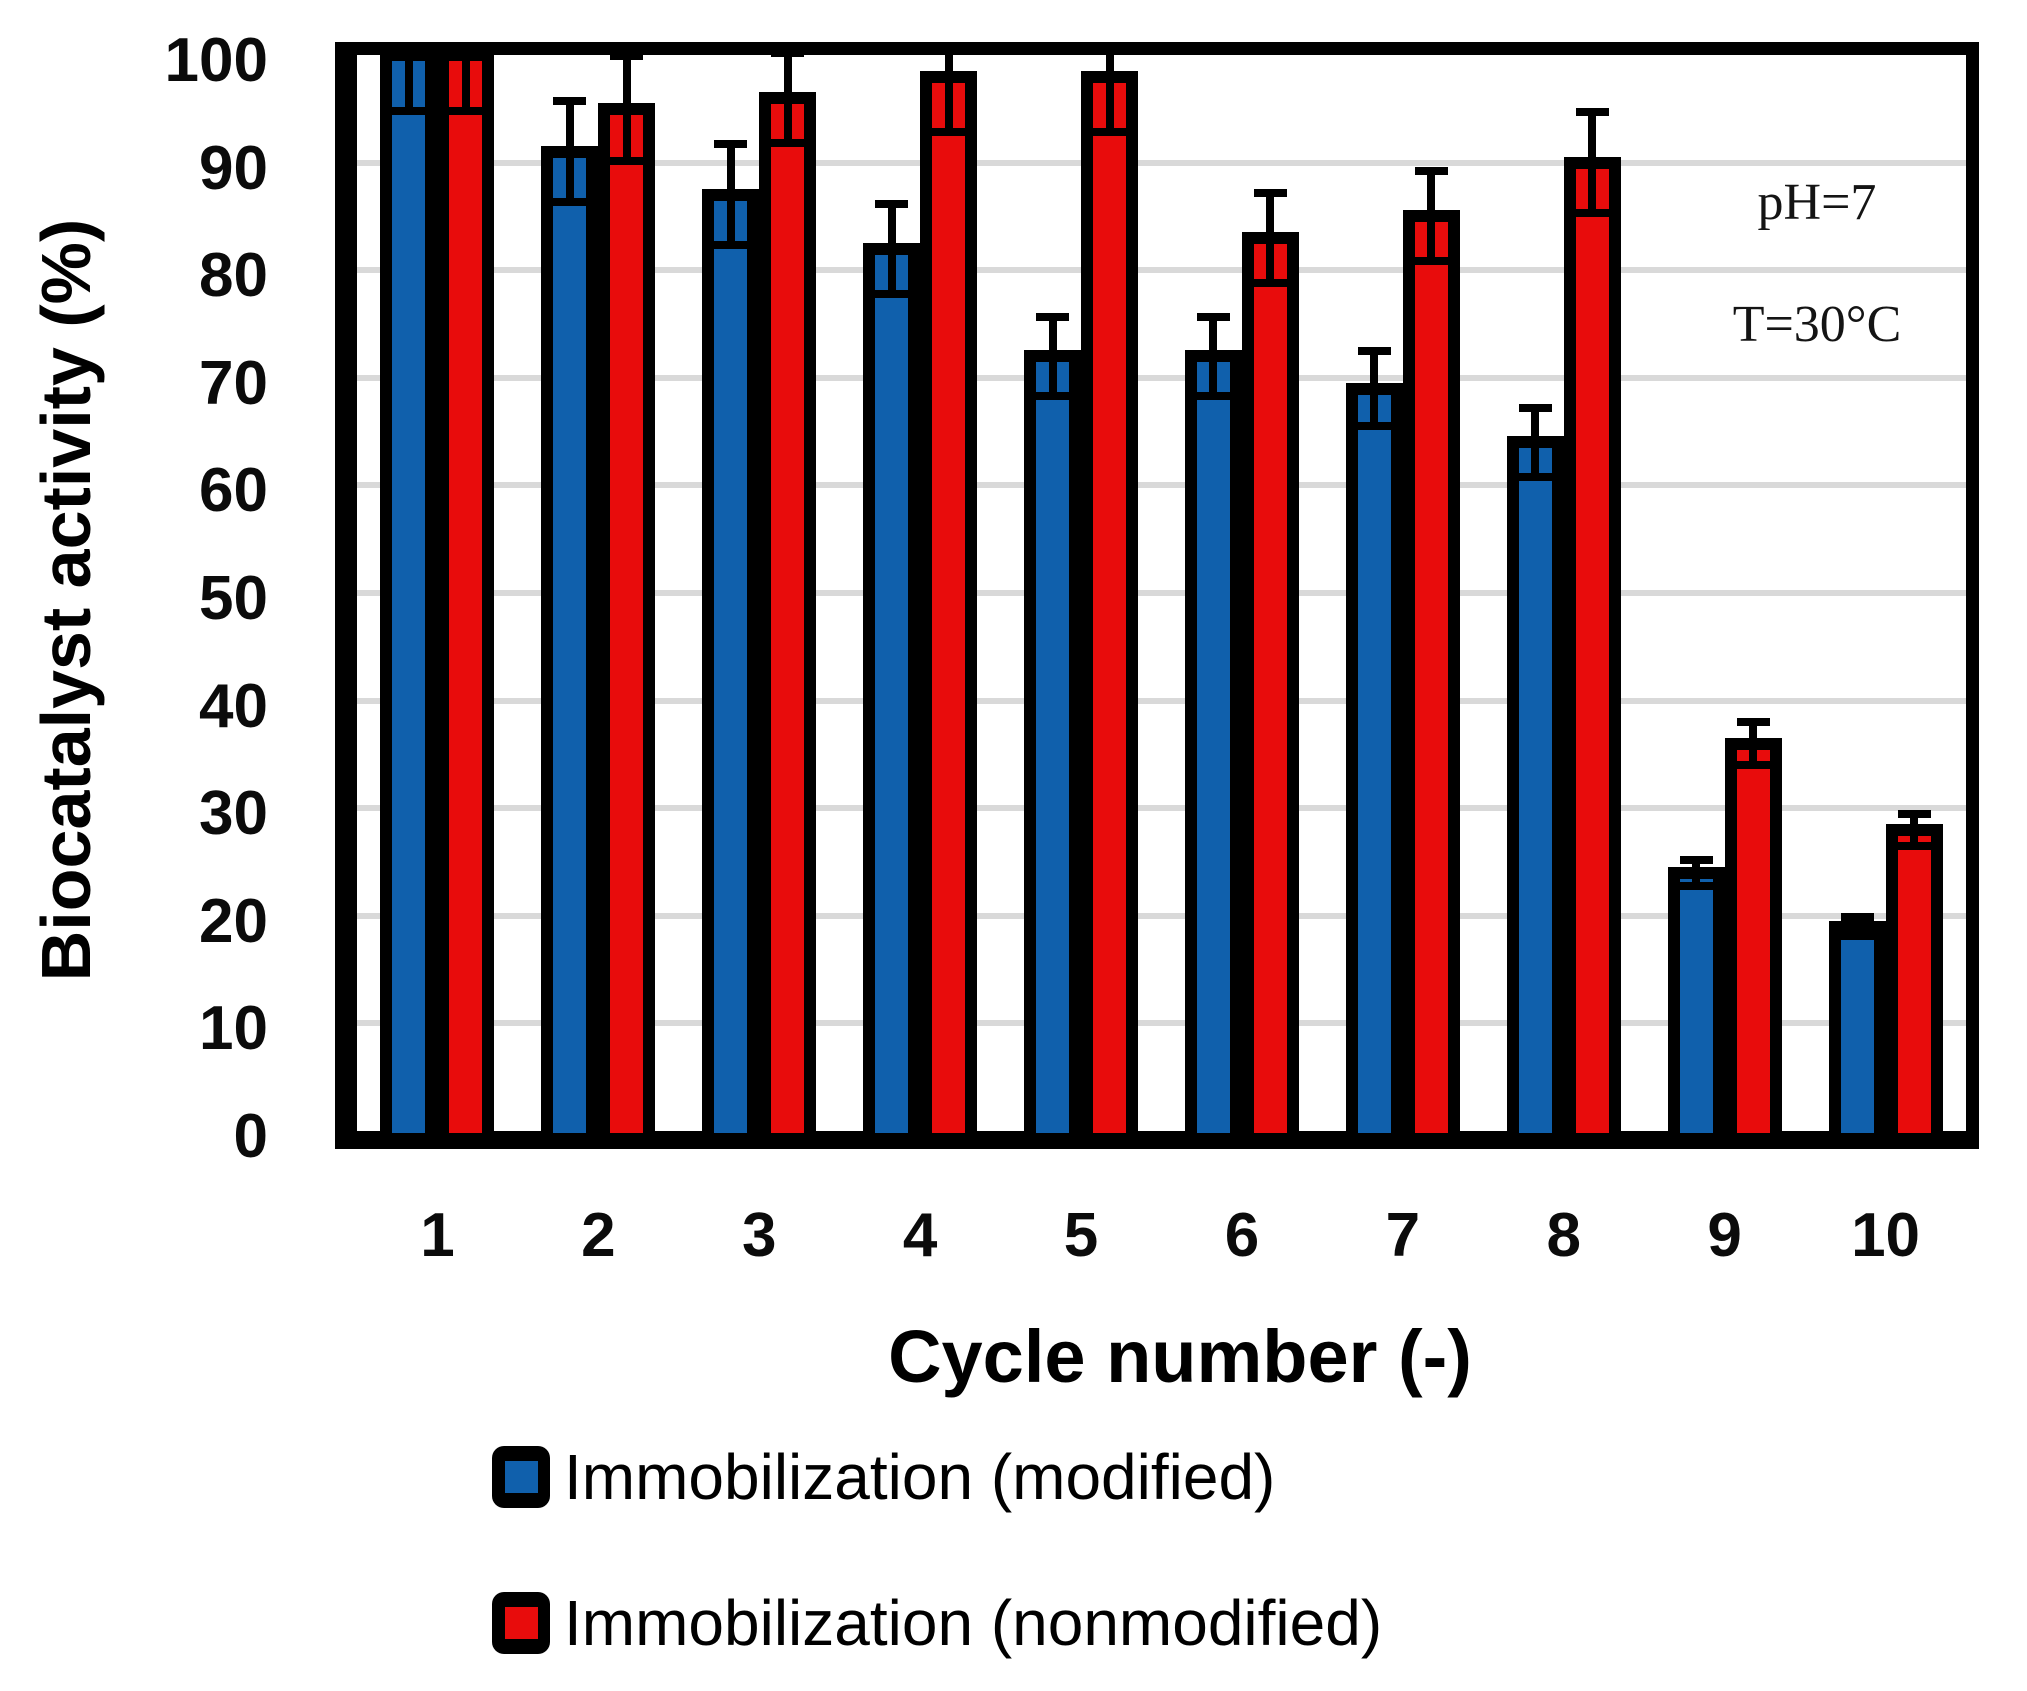 This screenshot has height=1691, width=2027. What do you see at coordinates (233, 491) in the screenshot?
I see `ytick-label-60: 60` at bounding box center [233, 491].